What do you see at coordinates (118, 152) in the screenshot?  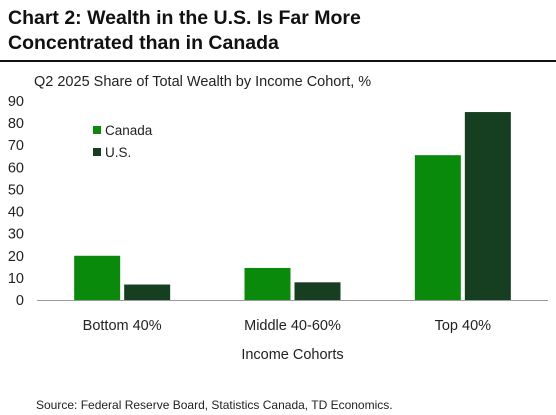 I see `legend-label: U.S.` at bounding box center [118, 152].